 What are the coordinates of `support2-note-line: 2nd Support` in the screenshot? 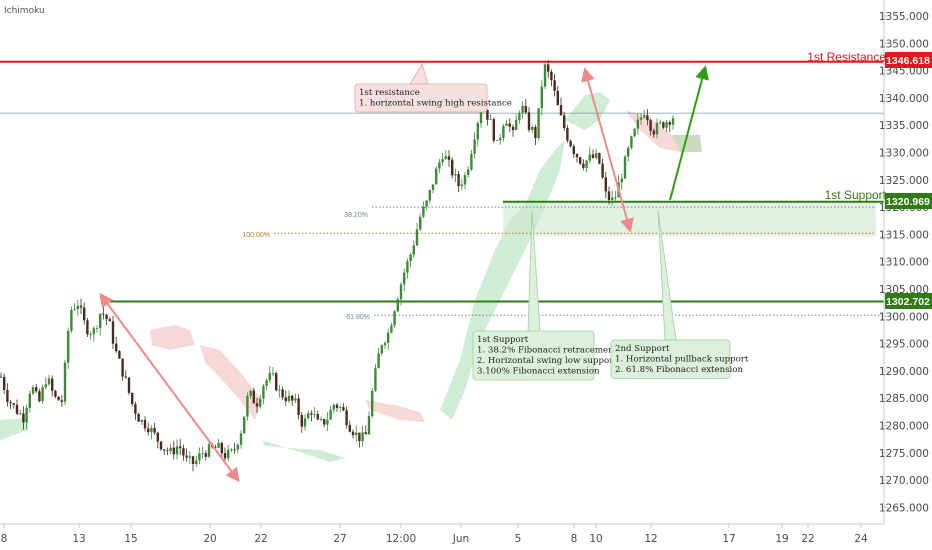 It's located at (642, 349).